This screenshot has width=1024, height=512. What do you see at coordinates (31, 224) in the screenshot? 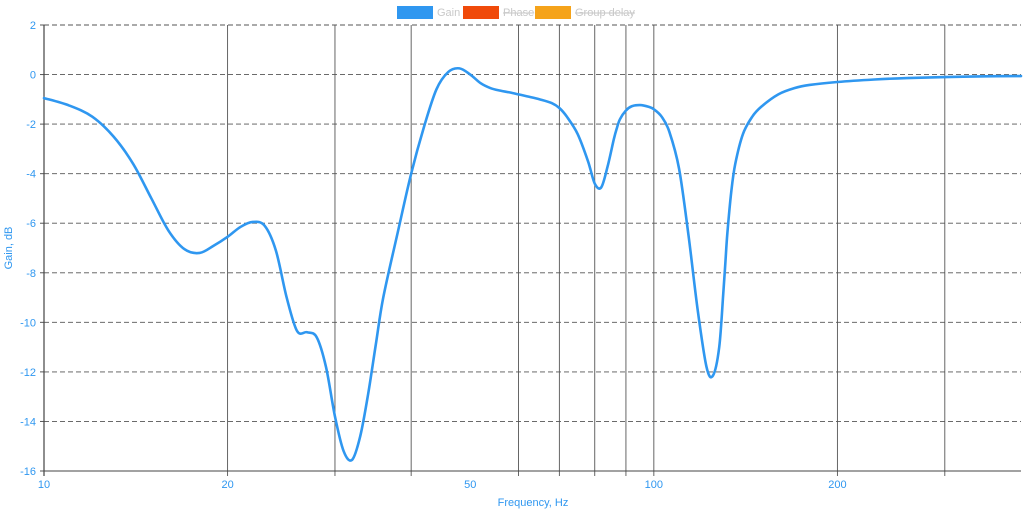
I see `y-tick-label: -6` at bounding box center [31, 224].